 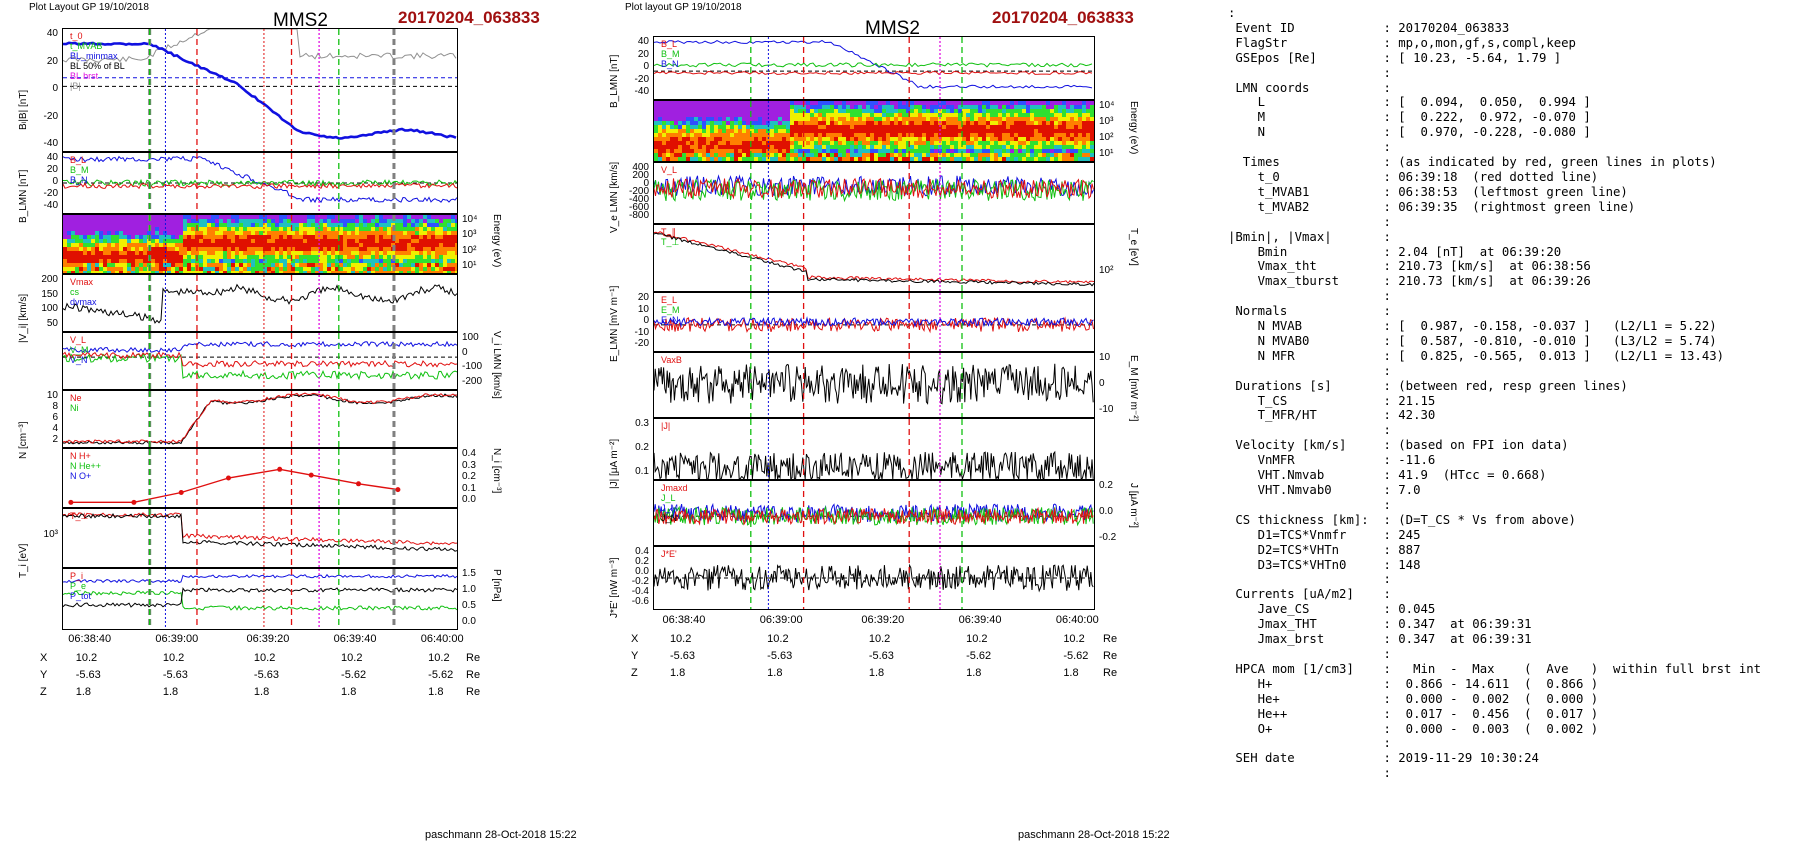 I want to click on info-line: N : [ 0.970, -0.228, -0.080 ], so click(x=1409, y=132).